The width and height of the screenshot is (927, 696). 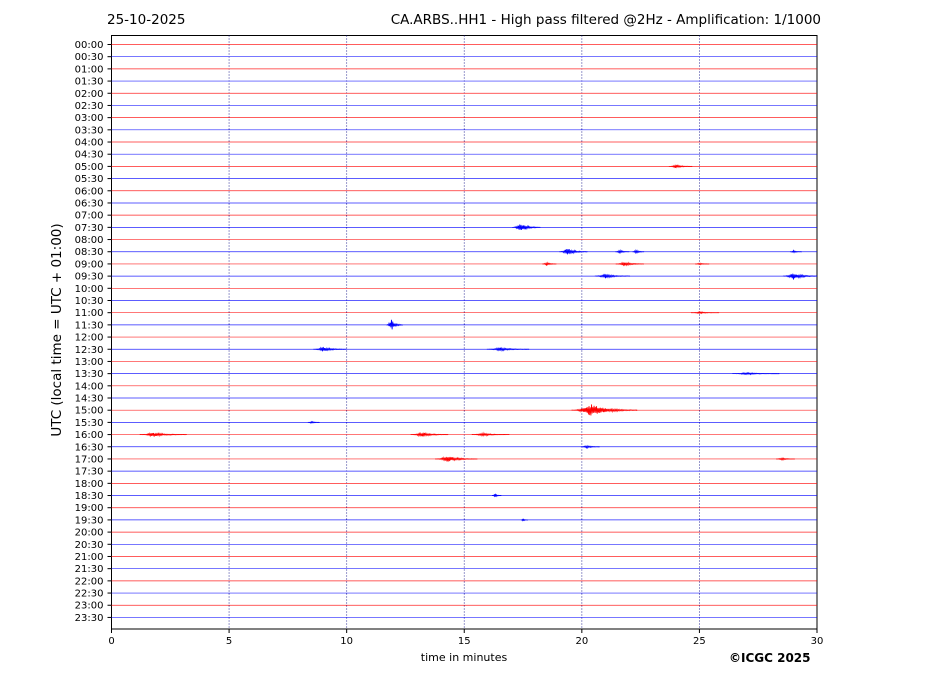 I want to click on x-tick-label: 20, so click(x=581, y=641).